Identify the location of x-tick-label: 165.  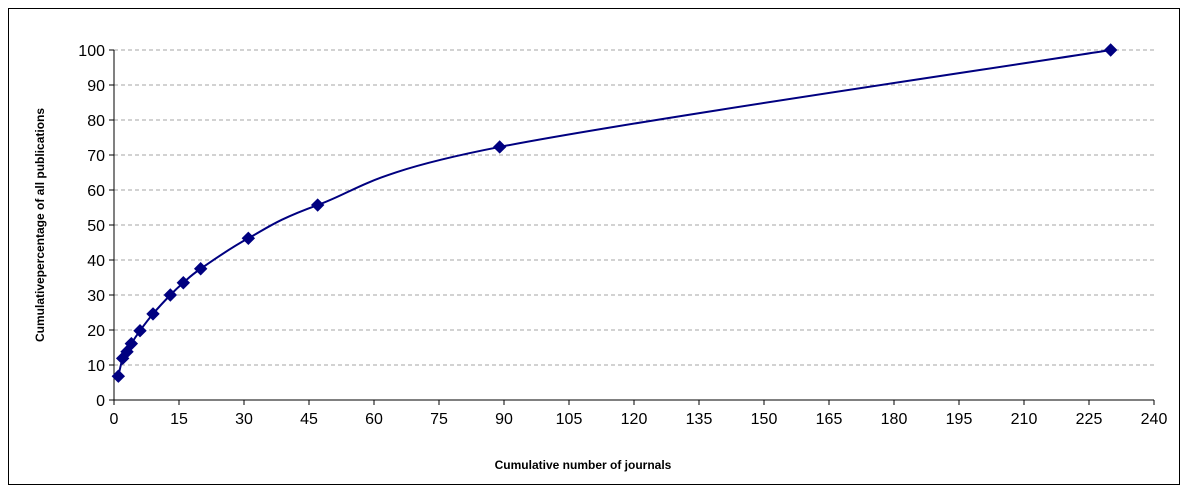
(829, 419).